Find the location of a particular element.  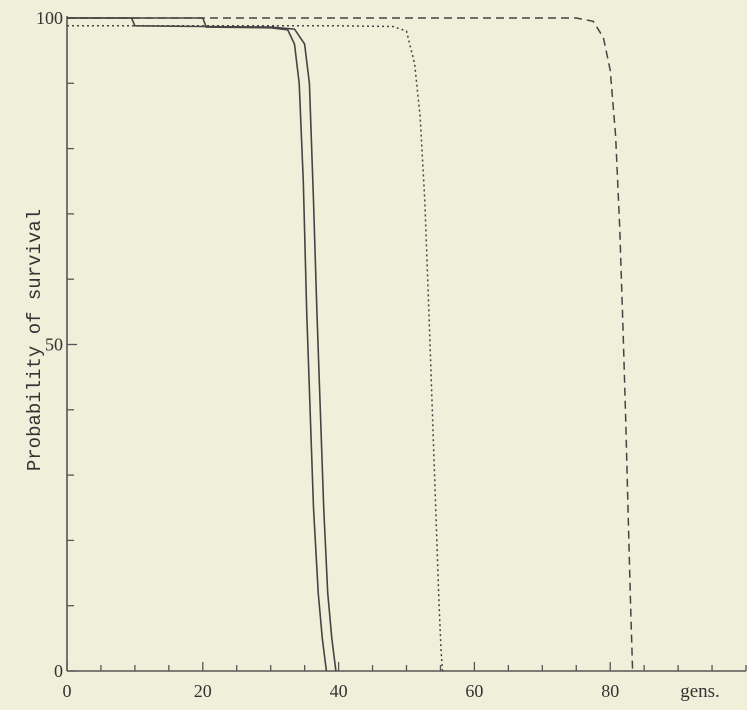

x-tick-label: 40 is located at coordinates (339, 691).